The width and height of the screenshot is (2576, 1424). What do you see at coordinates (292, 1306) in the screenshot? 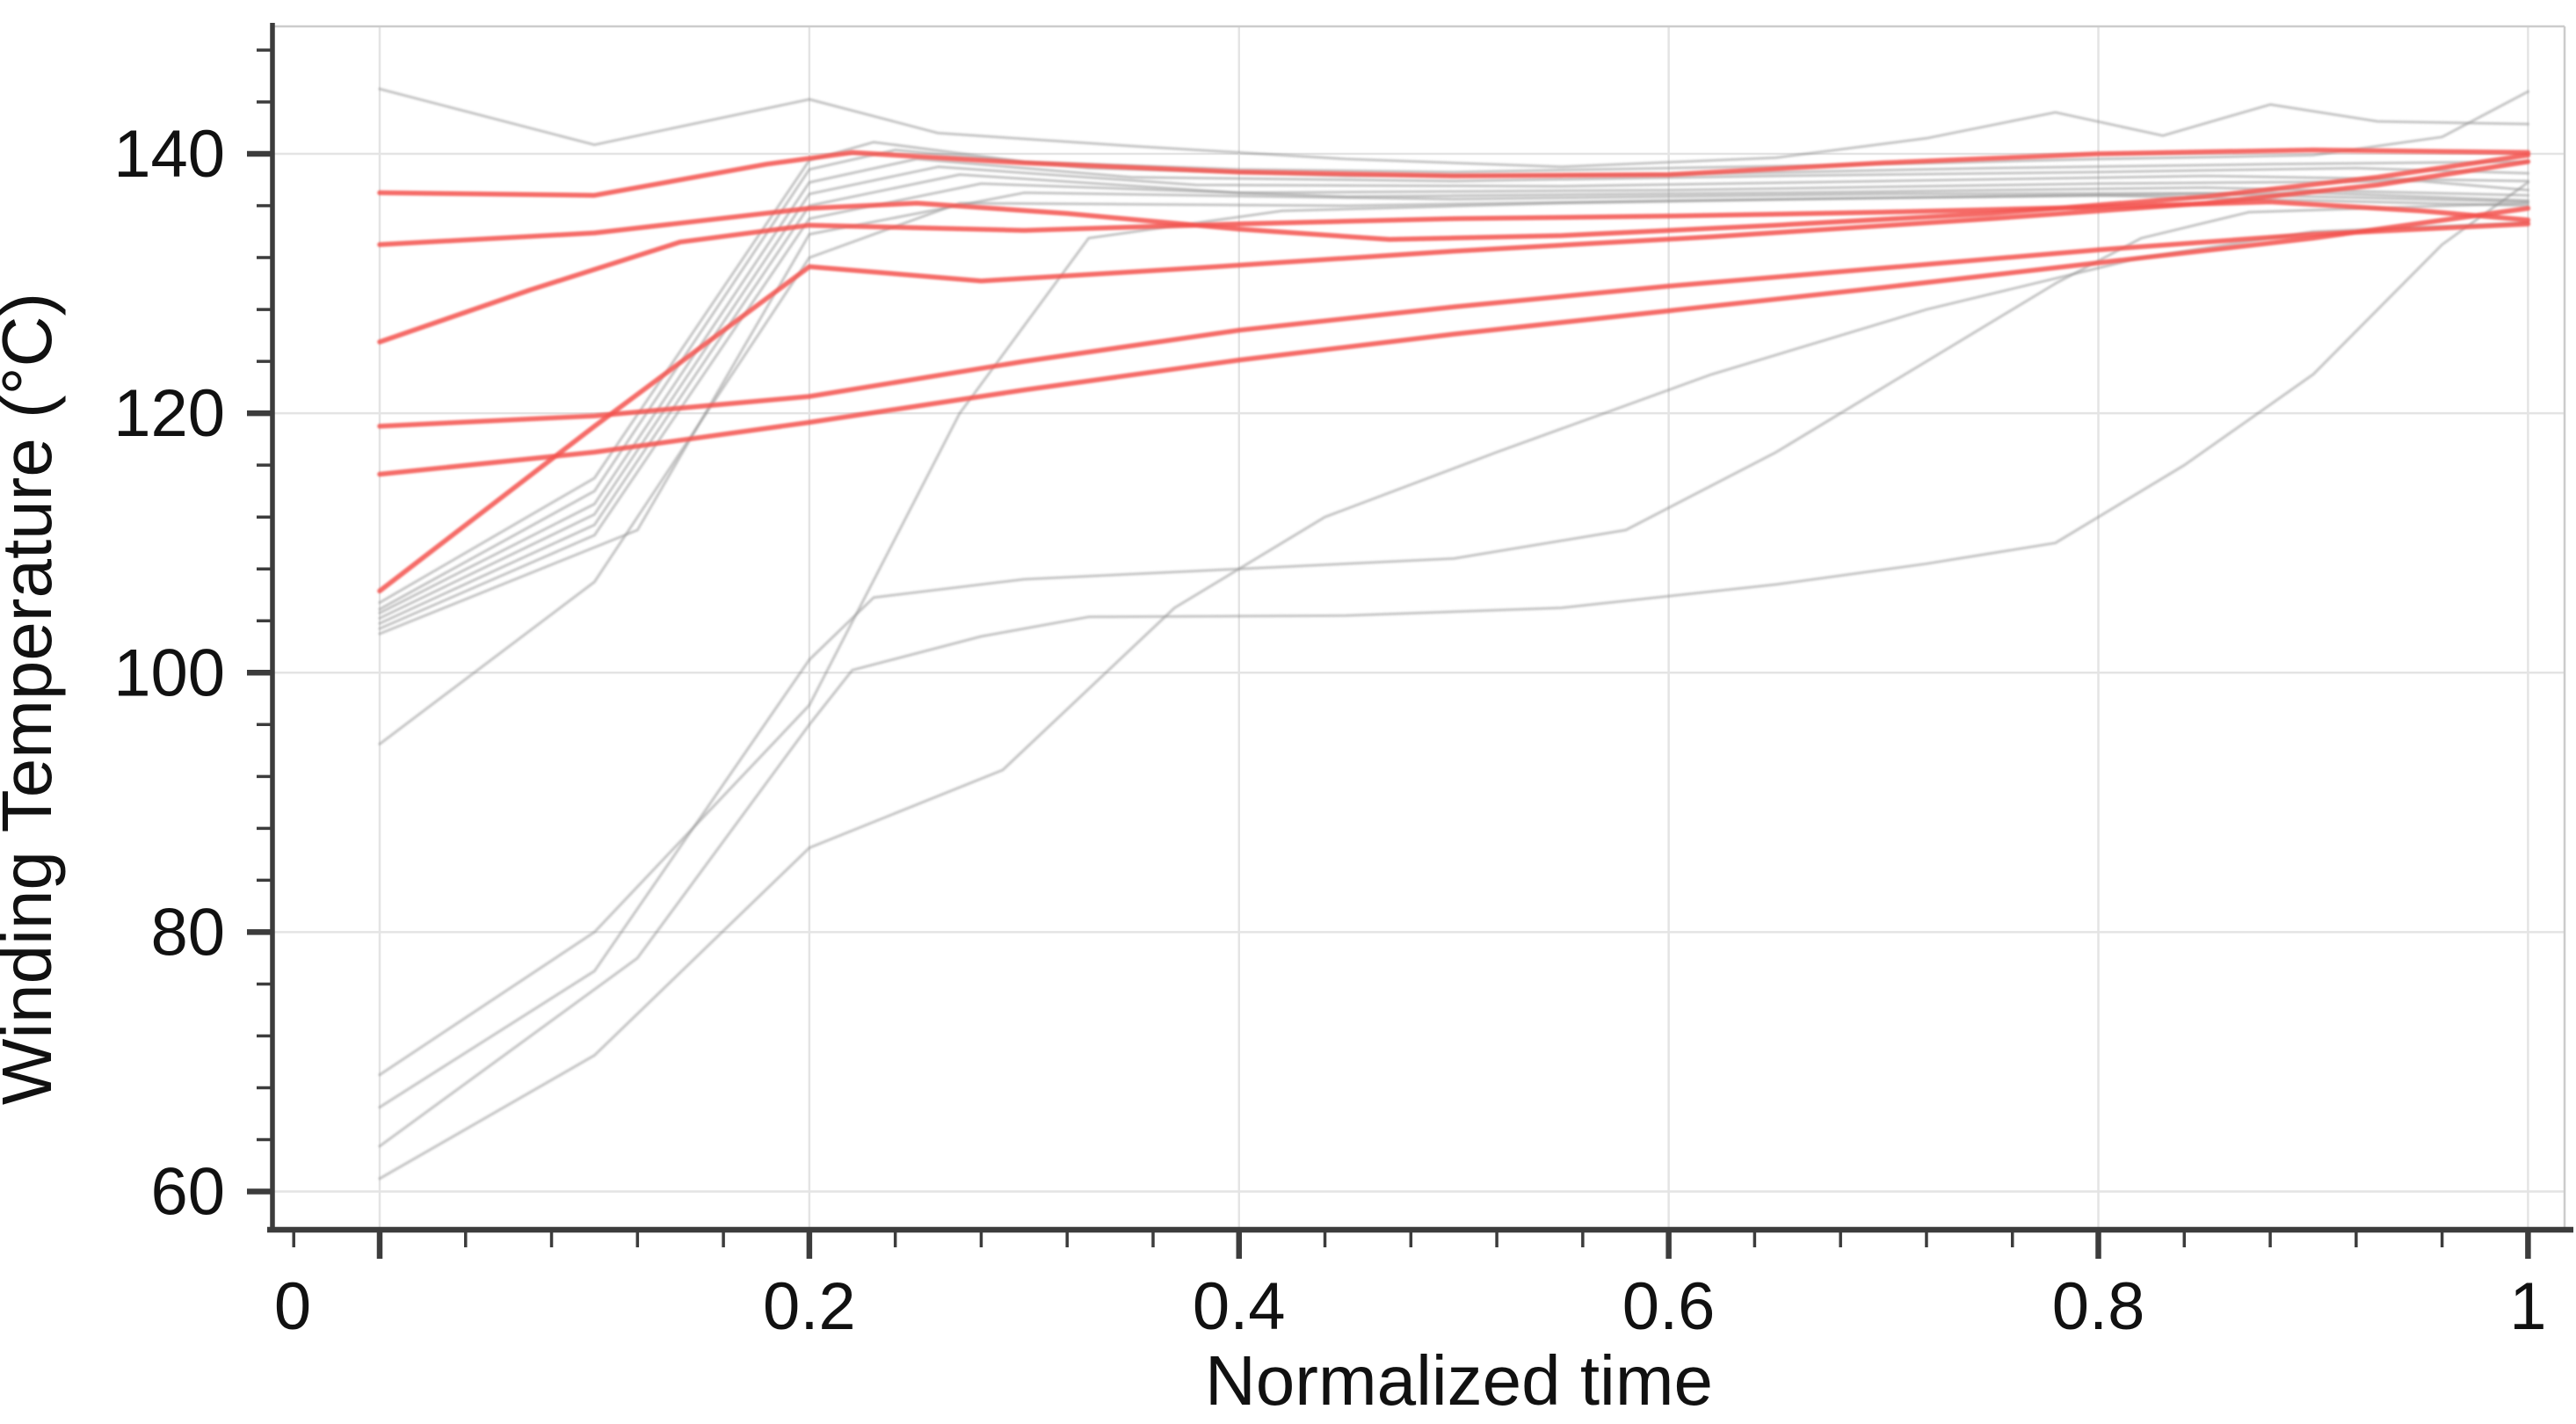
I see `x-tick-label: 0` at bounding box center [292, 1306].